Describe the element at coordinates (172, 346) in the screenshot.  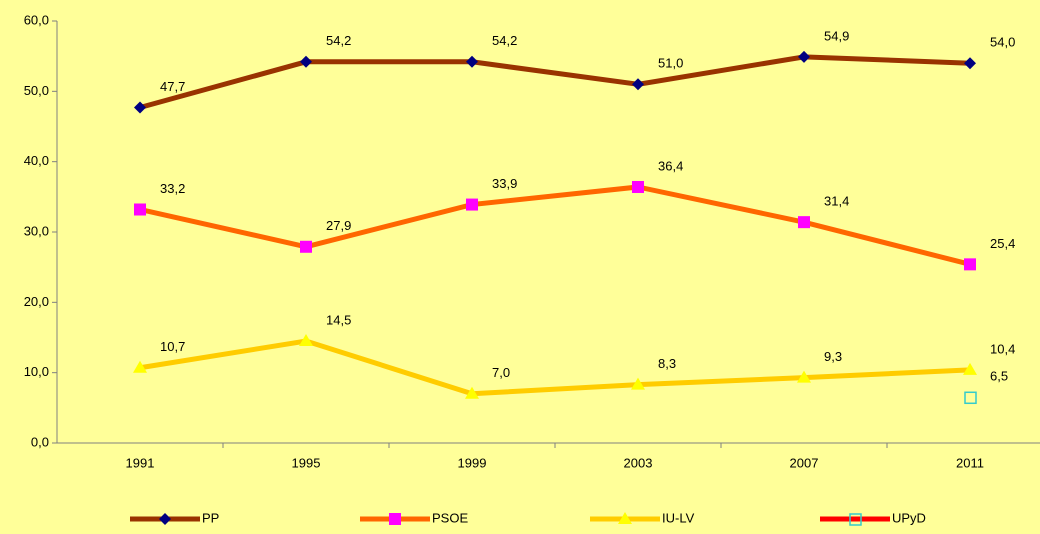
I see `data-label: 10,7` at that location.